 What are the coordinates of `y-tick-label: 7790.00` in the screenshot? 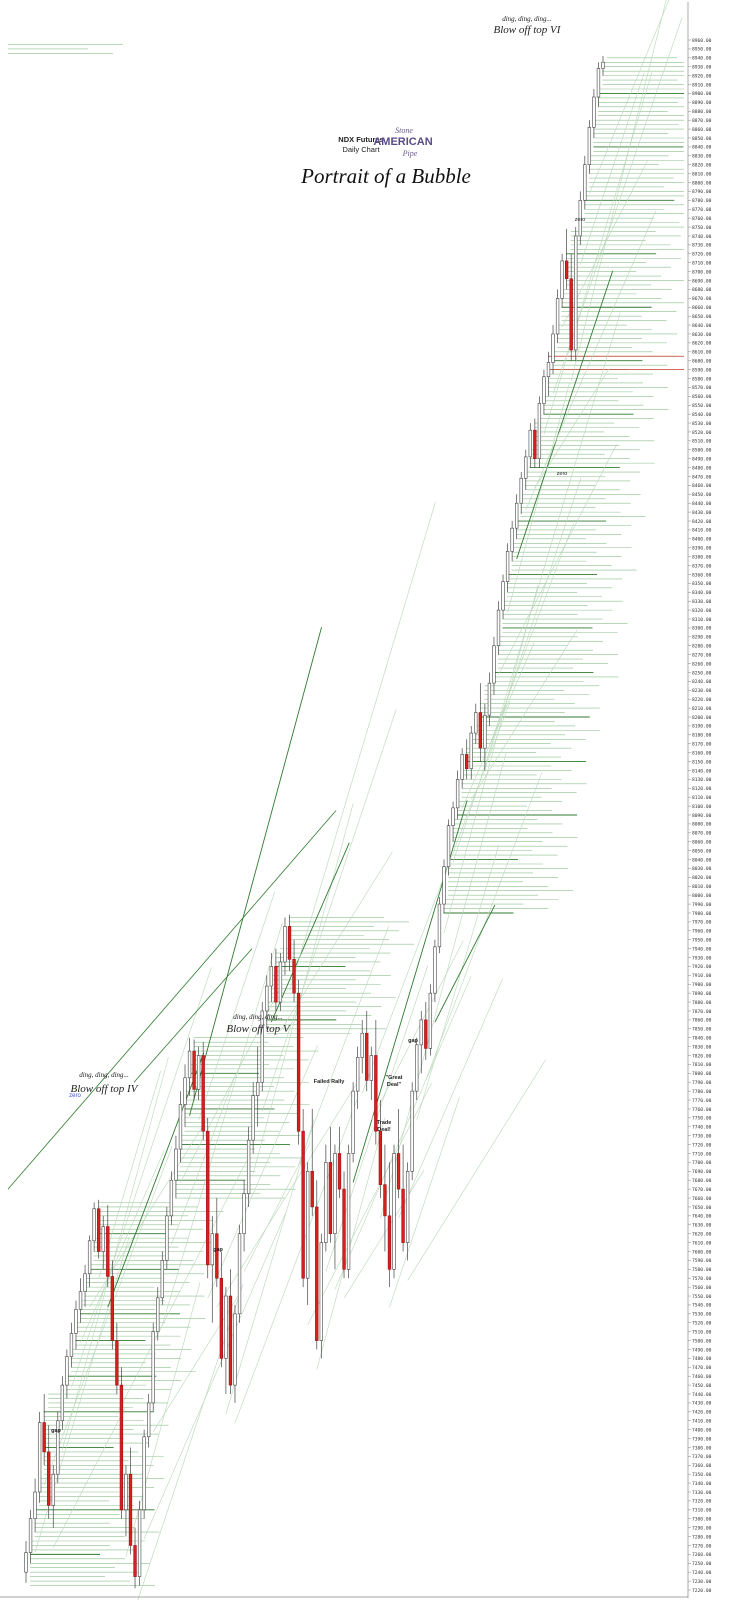 It's located at (702, 1083).